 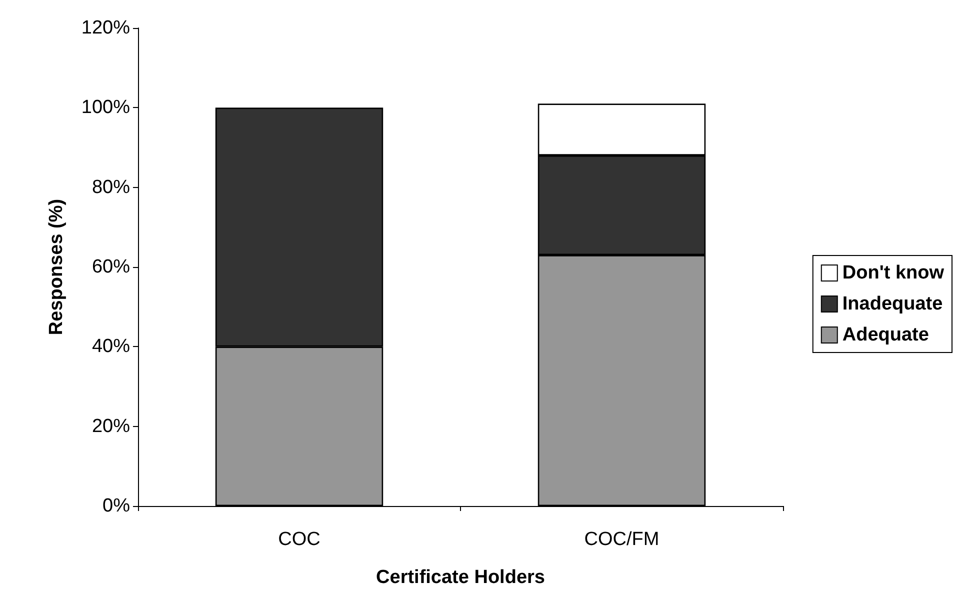 I want to click on legend-label: Don't know, so click(x=893, y=273).